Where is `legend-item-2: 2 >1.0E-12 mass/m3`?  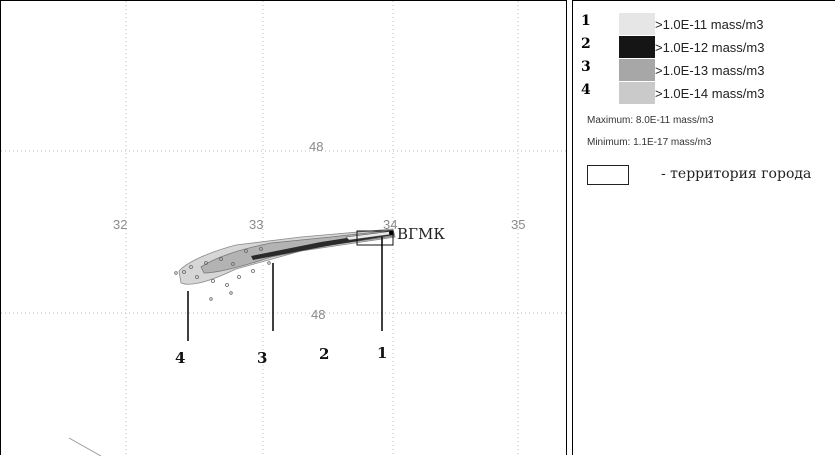 legend-item-2: 2 >1.0E-12 mass/m3 is located at coordinates (704, 47).